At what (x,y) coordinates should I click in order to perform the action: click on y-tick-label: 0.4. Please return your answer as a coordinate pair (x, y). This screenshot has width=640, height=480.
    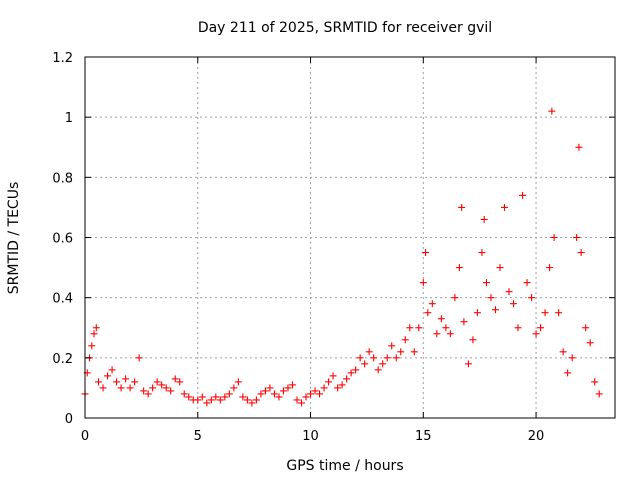
    Looking at the image, I should click on (62, 299).